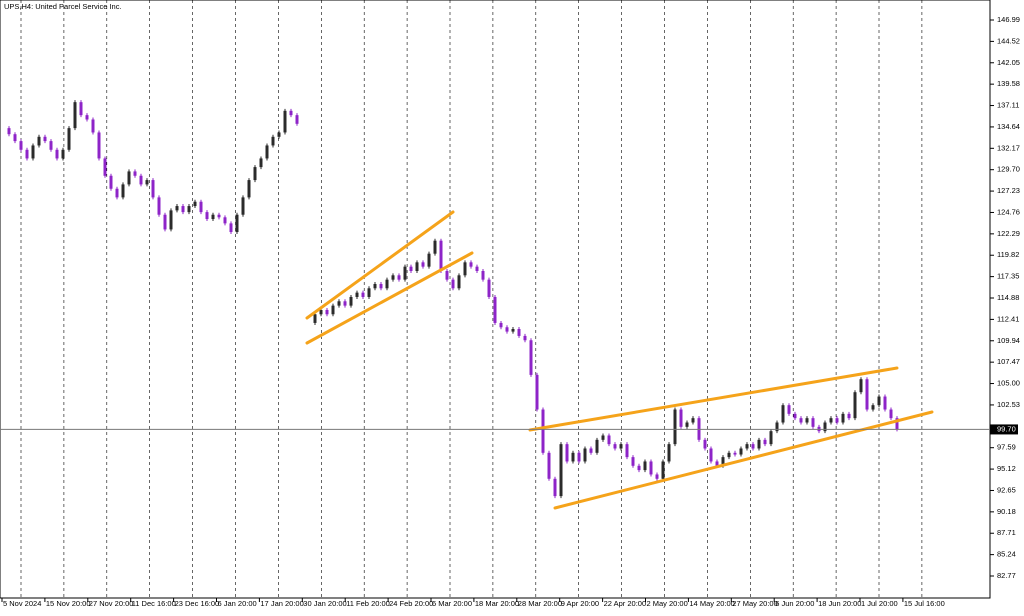 The height and width of the screenshot is (616, 1024). I want to click on y-tick-label: 90.18, so click(1006, 511).